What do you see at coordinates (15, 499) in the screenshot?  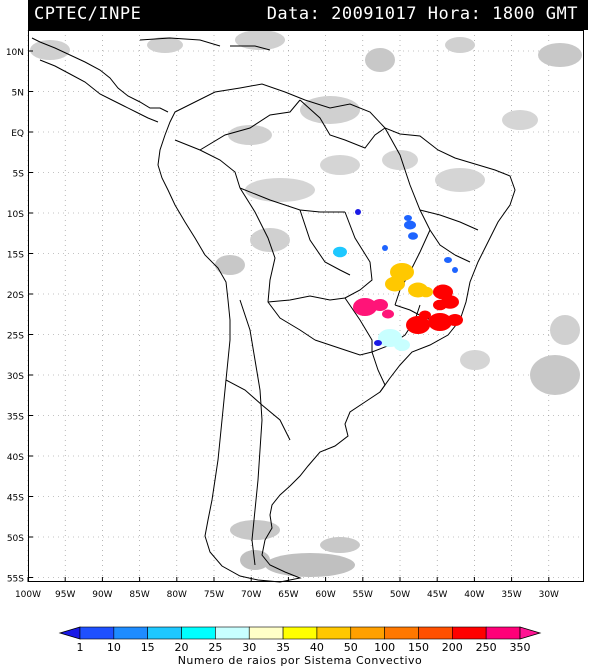 I see `lat-label: 45S` at bounding box center [15, 499].